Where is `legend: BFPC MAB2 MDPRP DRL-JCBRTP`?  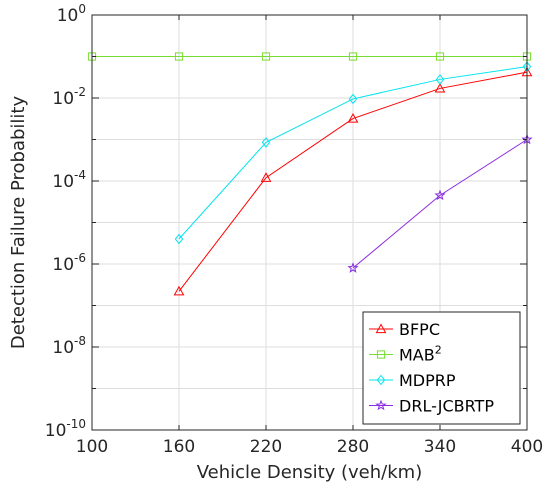 legend: BFPC MAB2 MDPRP DRL-JCBRTP is located at coordinates (441, 368).